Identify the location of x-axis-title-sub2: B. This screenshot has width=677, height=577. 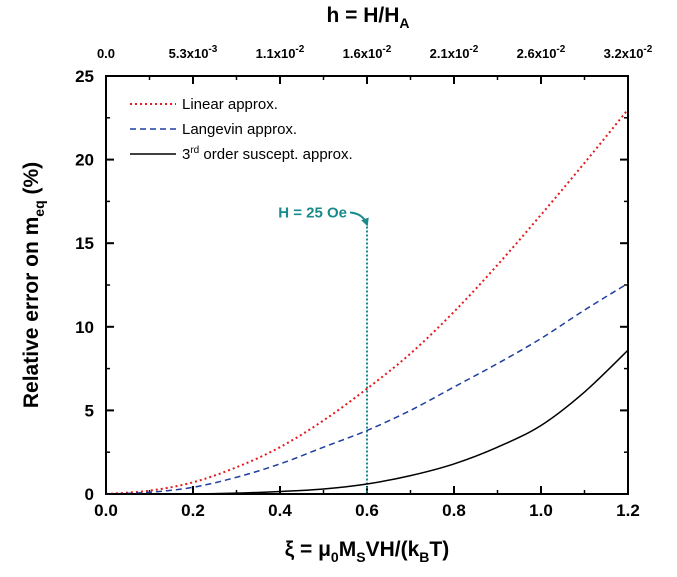
(424, 557).